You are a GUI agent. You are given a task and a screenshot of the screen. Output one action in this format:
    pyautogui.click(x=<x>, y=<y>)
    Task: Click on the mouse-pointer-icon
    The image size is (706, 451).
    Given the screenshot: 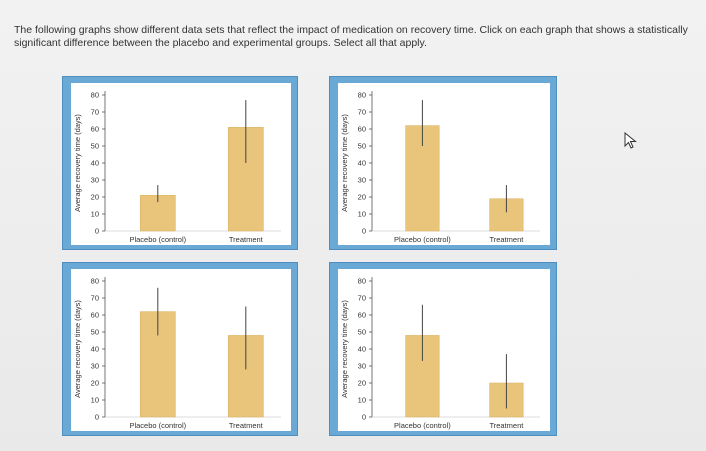 What is the action you would take?
    pyautogui.click(x=630, y=140)
    